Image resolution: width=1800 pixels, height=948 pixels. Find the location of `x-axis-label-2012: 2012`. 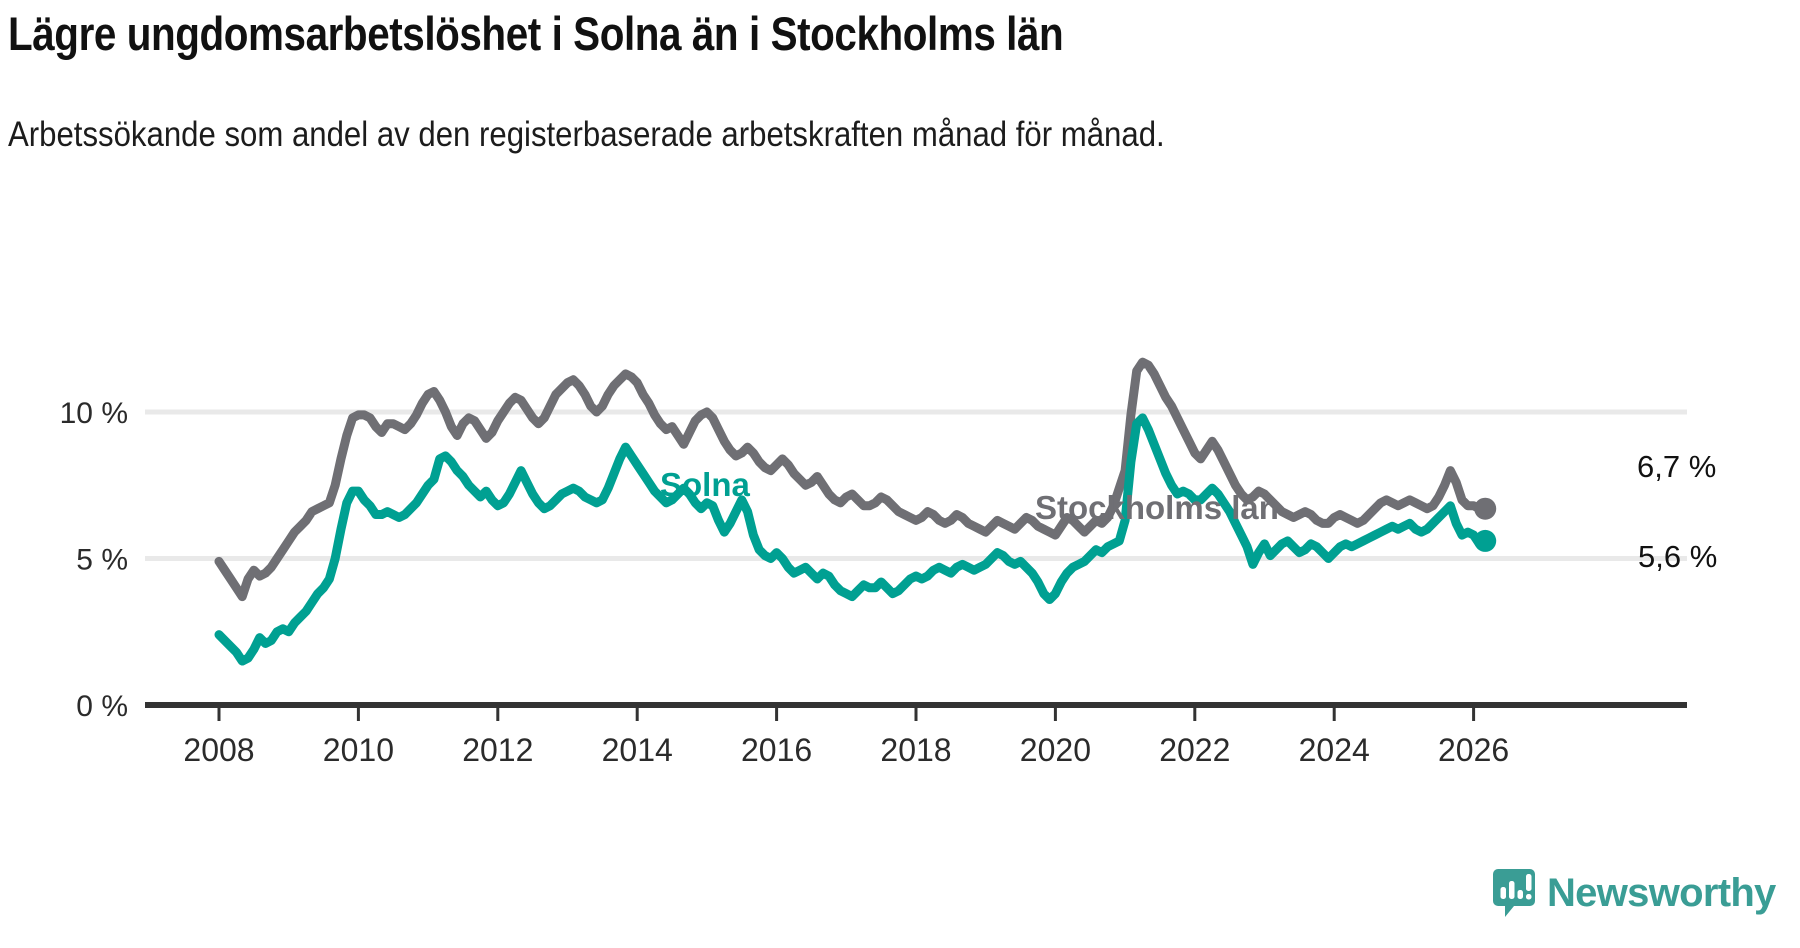

x-axis-label-2012: 2012 is located at coordinates (497, 750).